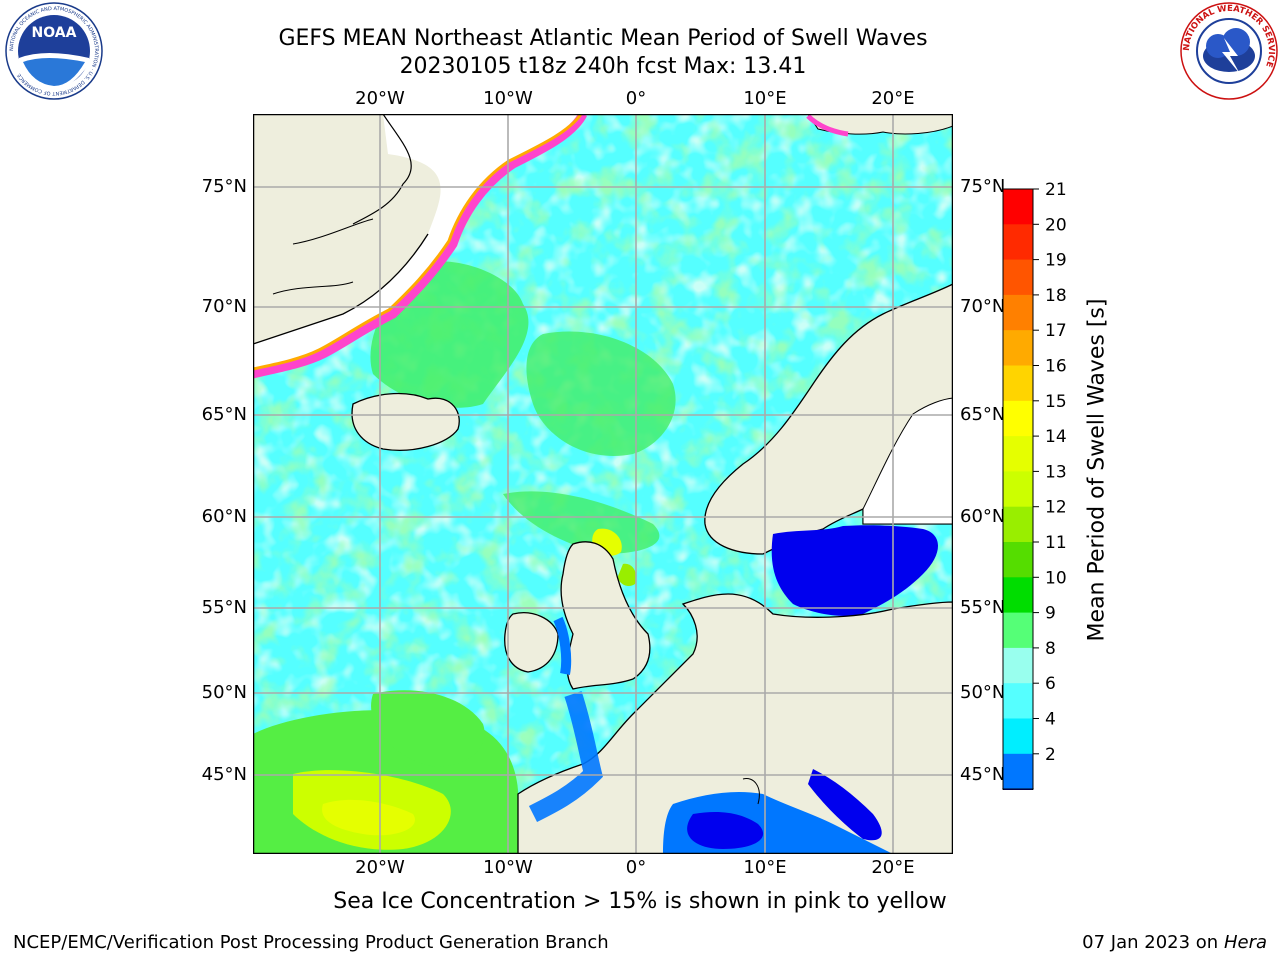  What do you see at coordinates (1056, 261) in the screenshot?
I see `colorbar-tick-label: 19` at bounding box center [1056, 261].